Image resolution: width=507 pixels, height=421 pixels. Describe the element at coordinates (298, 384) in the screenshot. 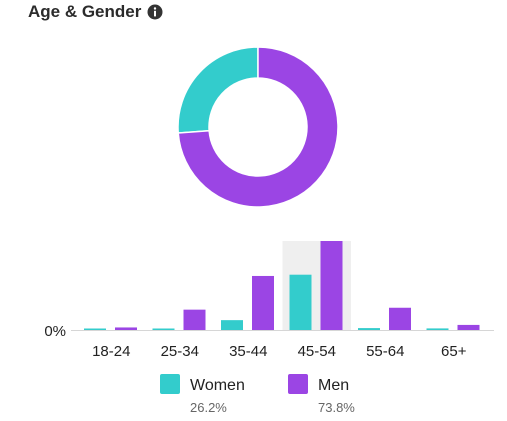

I see `legend-swatch-men` at that location.